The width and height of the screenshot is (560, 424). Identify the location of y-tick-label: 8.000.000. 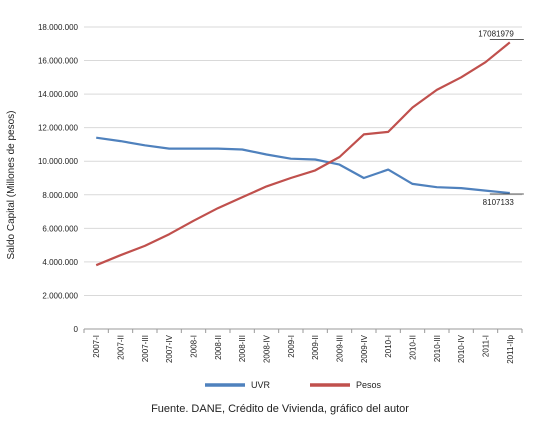
(60, 195).